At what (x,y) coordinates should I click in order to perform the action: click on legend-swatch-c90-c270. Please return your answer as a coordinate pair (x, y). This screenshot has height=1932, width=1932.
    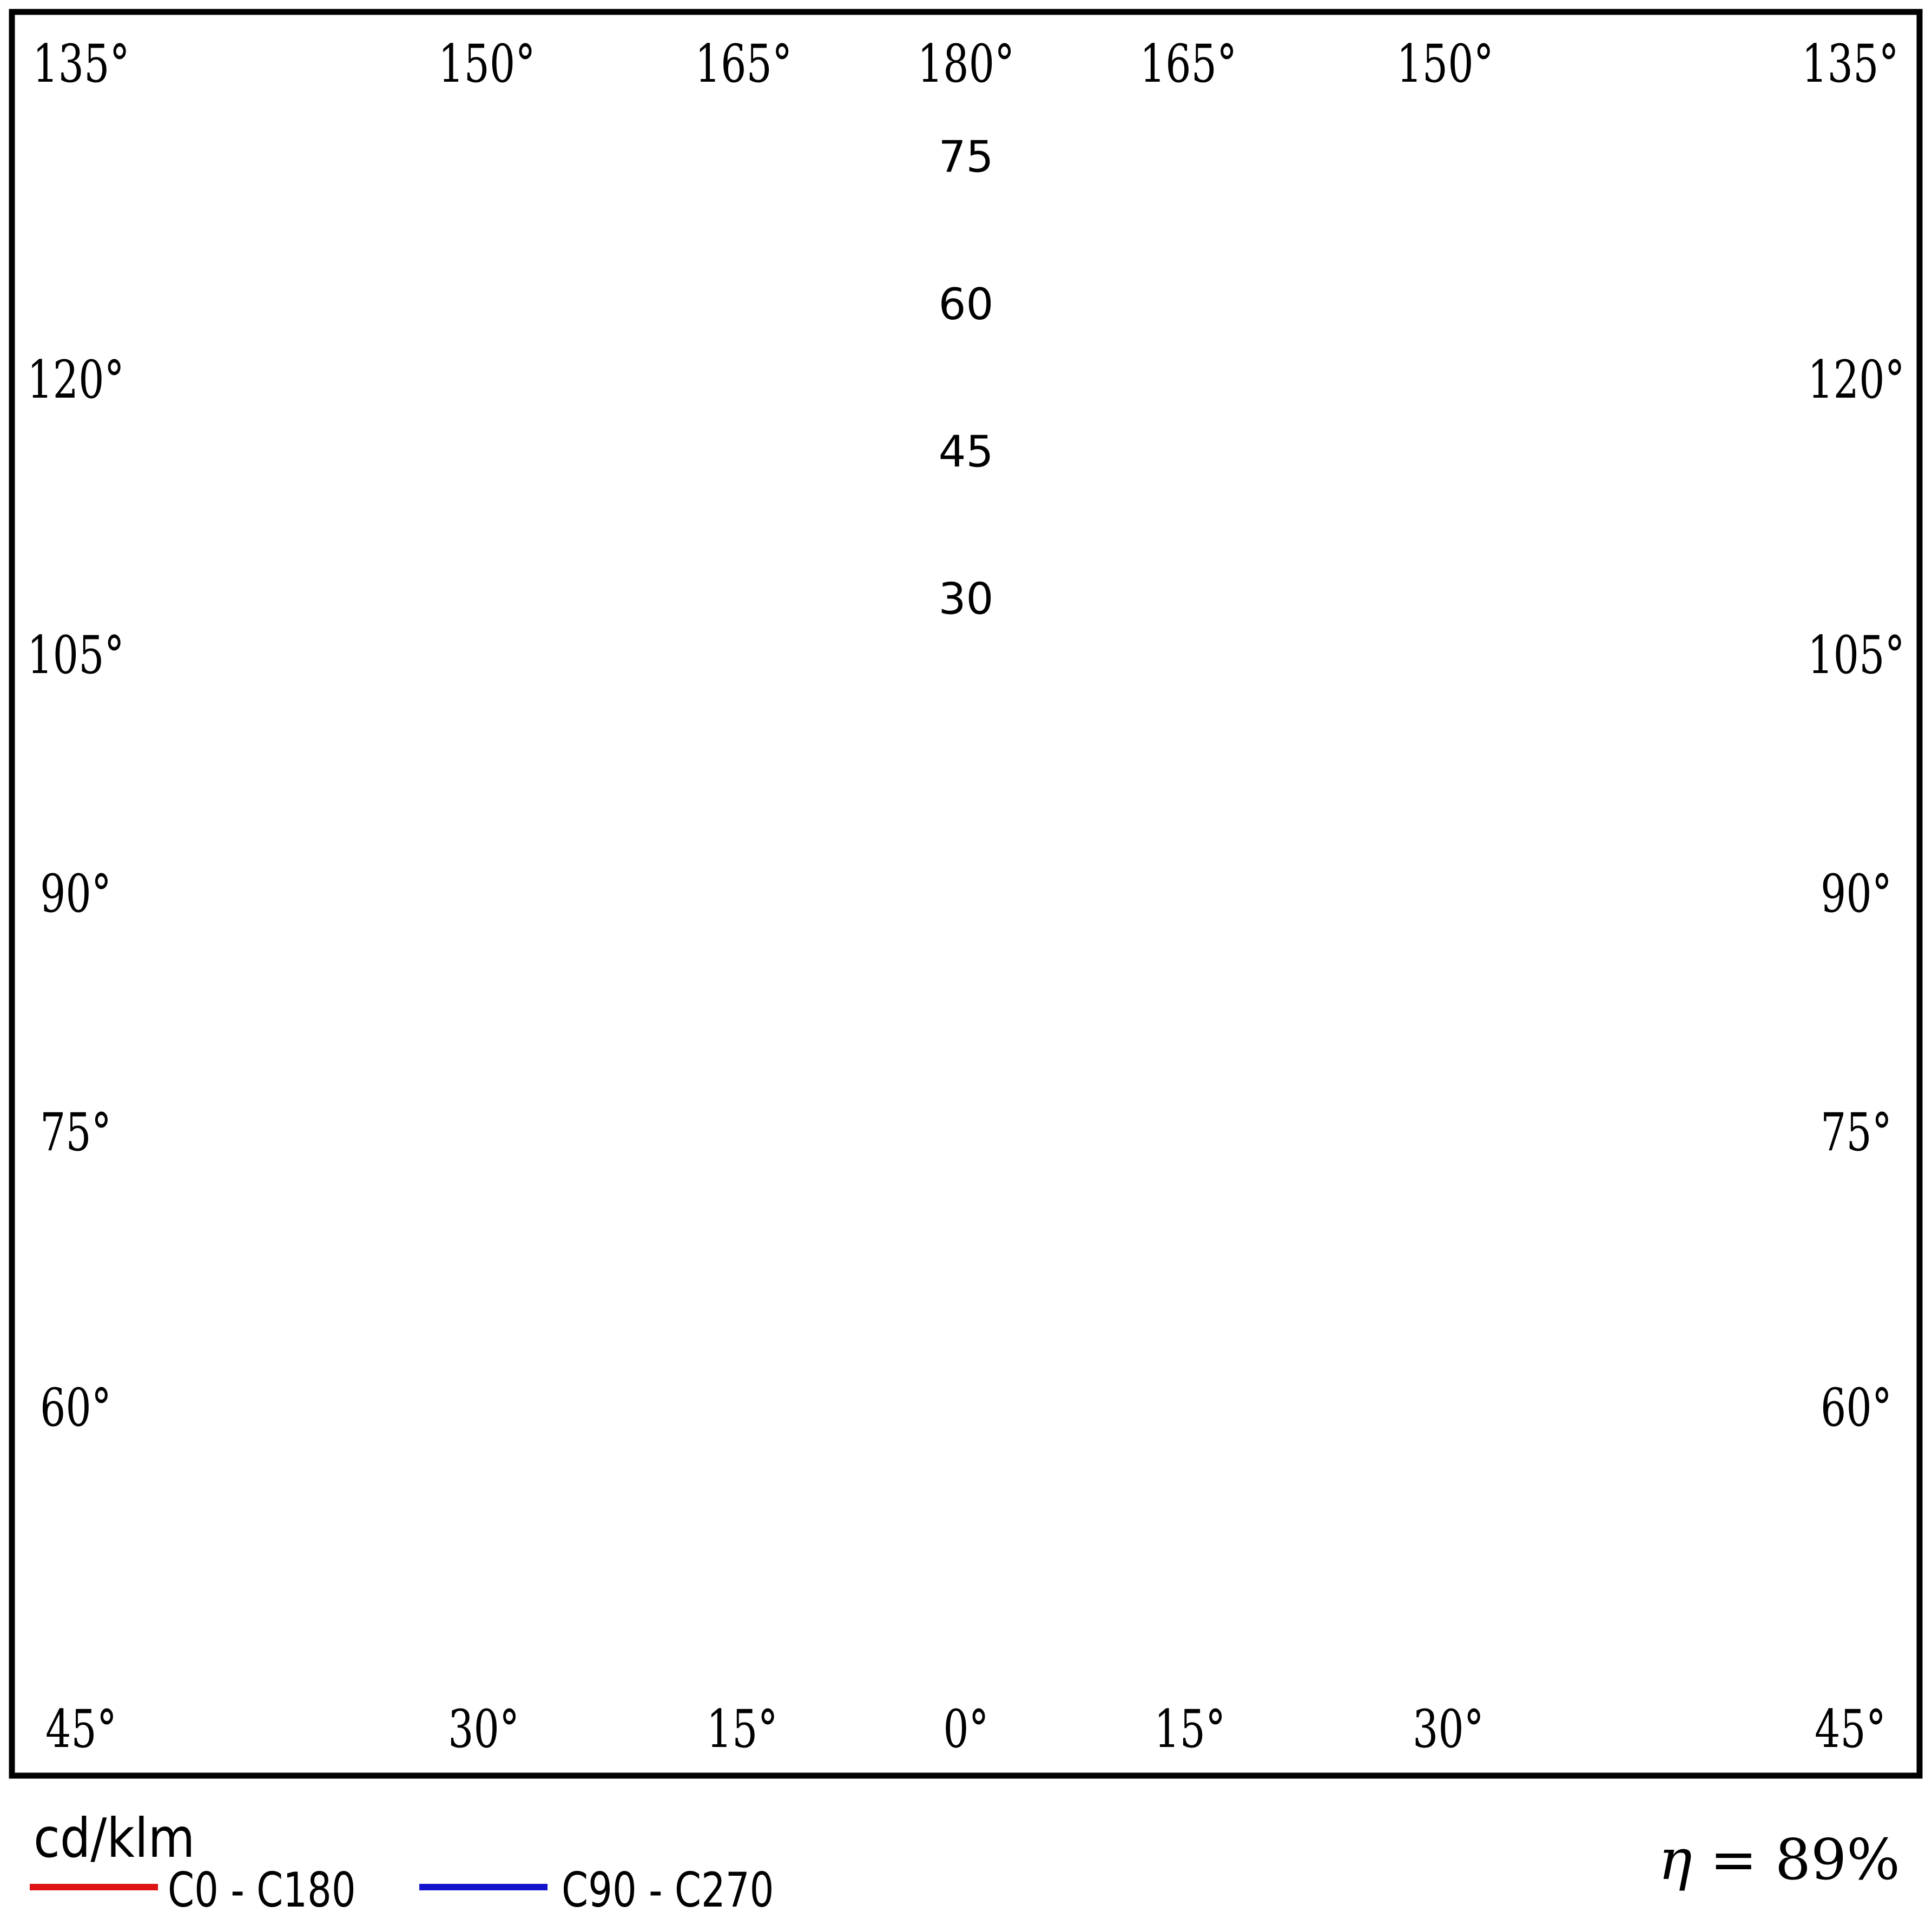
    Looking at the image, I should click on (483, 1887).